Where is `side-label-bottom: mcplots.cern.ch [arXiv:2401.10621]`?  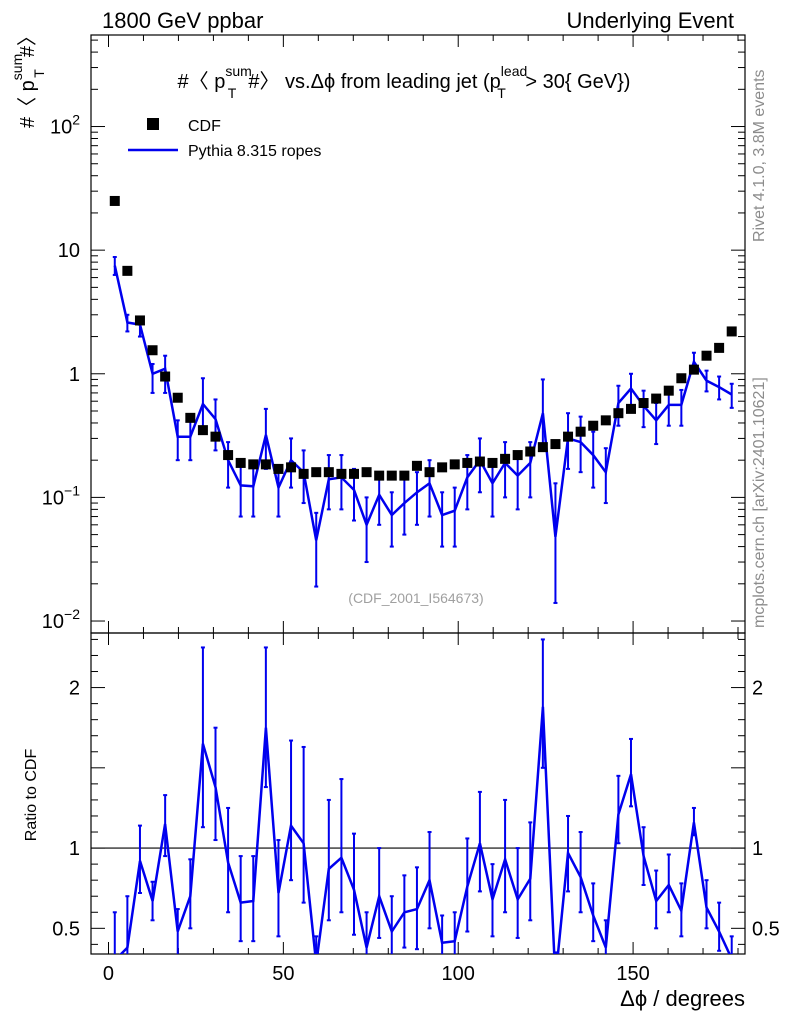
side-label-bottom: mcplots.cern.ch [arXiv:2401.10621] is located at coordinates (759, 502).